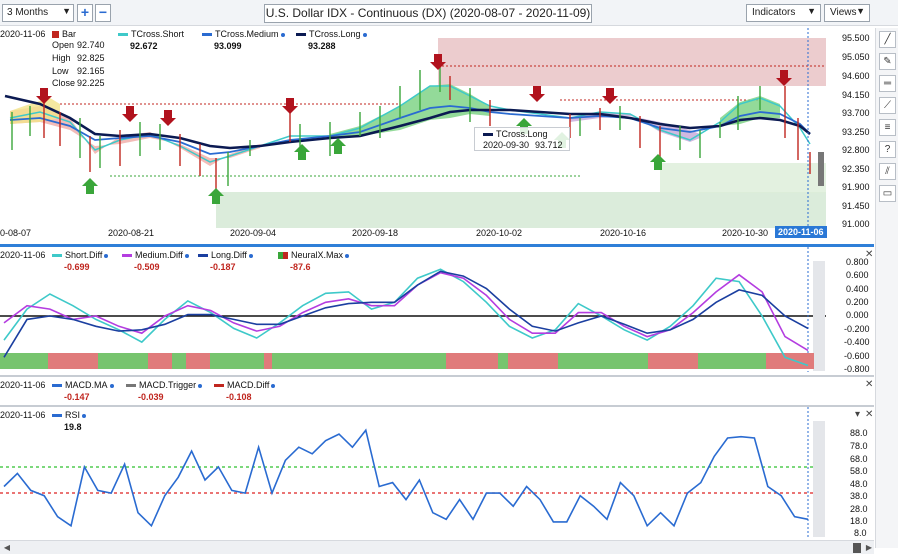 The image size is (898, 556). What do you see at coordinates (437, 547) in the screenshot?
I see `horizontal-scrollbar: ◀ ▶` at bounding box center [437, 547].